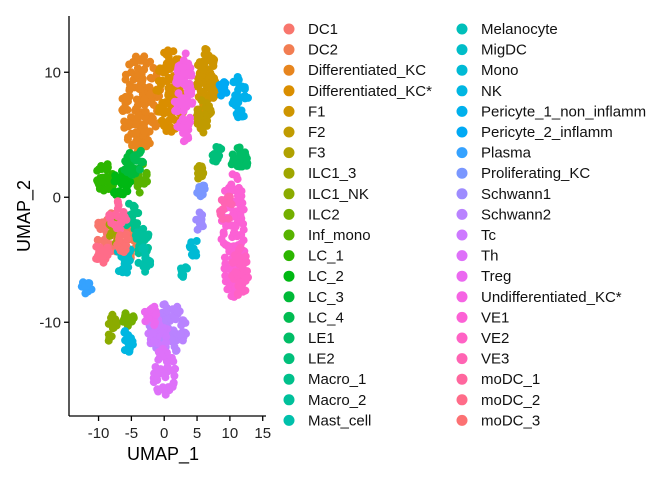 The width and height of the screenshot is (672, 480). Describe the element at coordinates (327, 235) in the screenshot. I see `legend-item: Inf_mono` at that location.